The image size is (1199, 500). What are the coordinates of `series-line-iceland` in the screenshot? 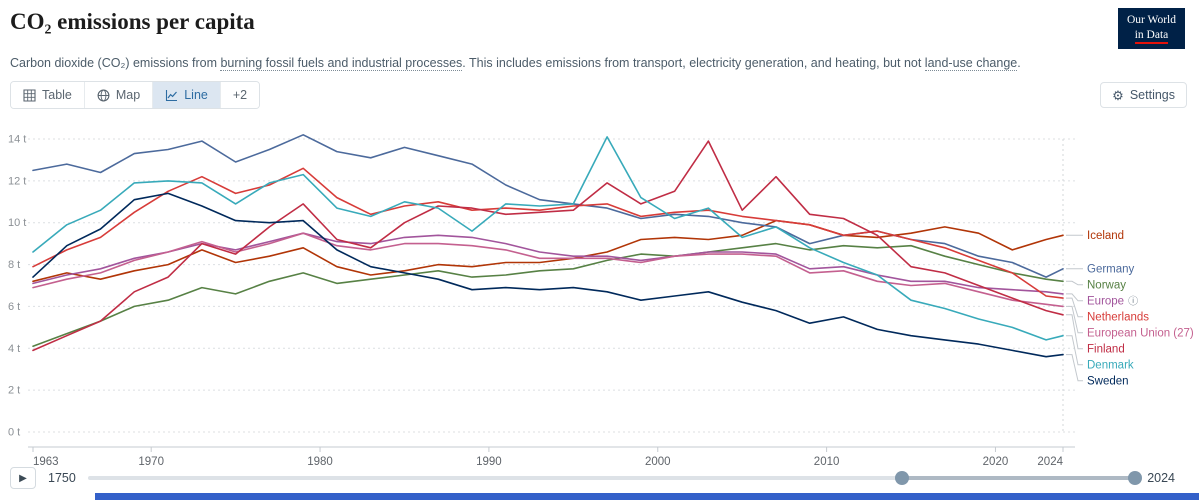 It's located at (548, 251).